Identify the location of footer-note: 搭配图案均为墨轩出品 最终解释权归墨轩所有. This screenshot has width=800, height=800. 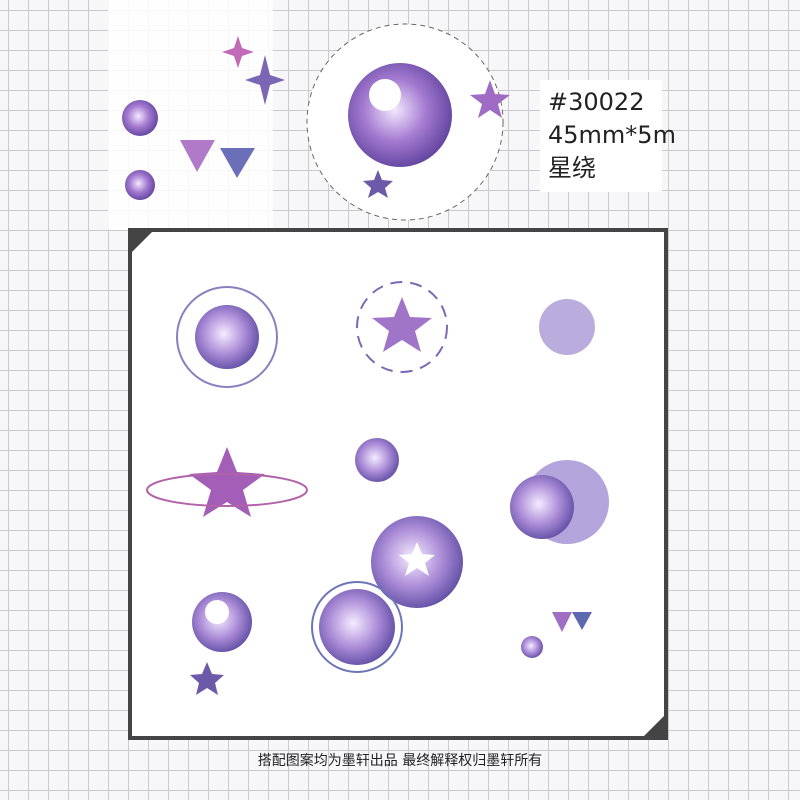
(400, 761).